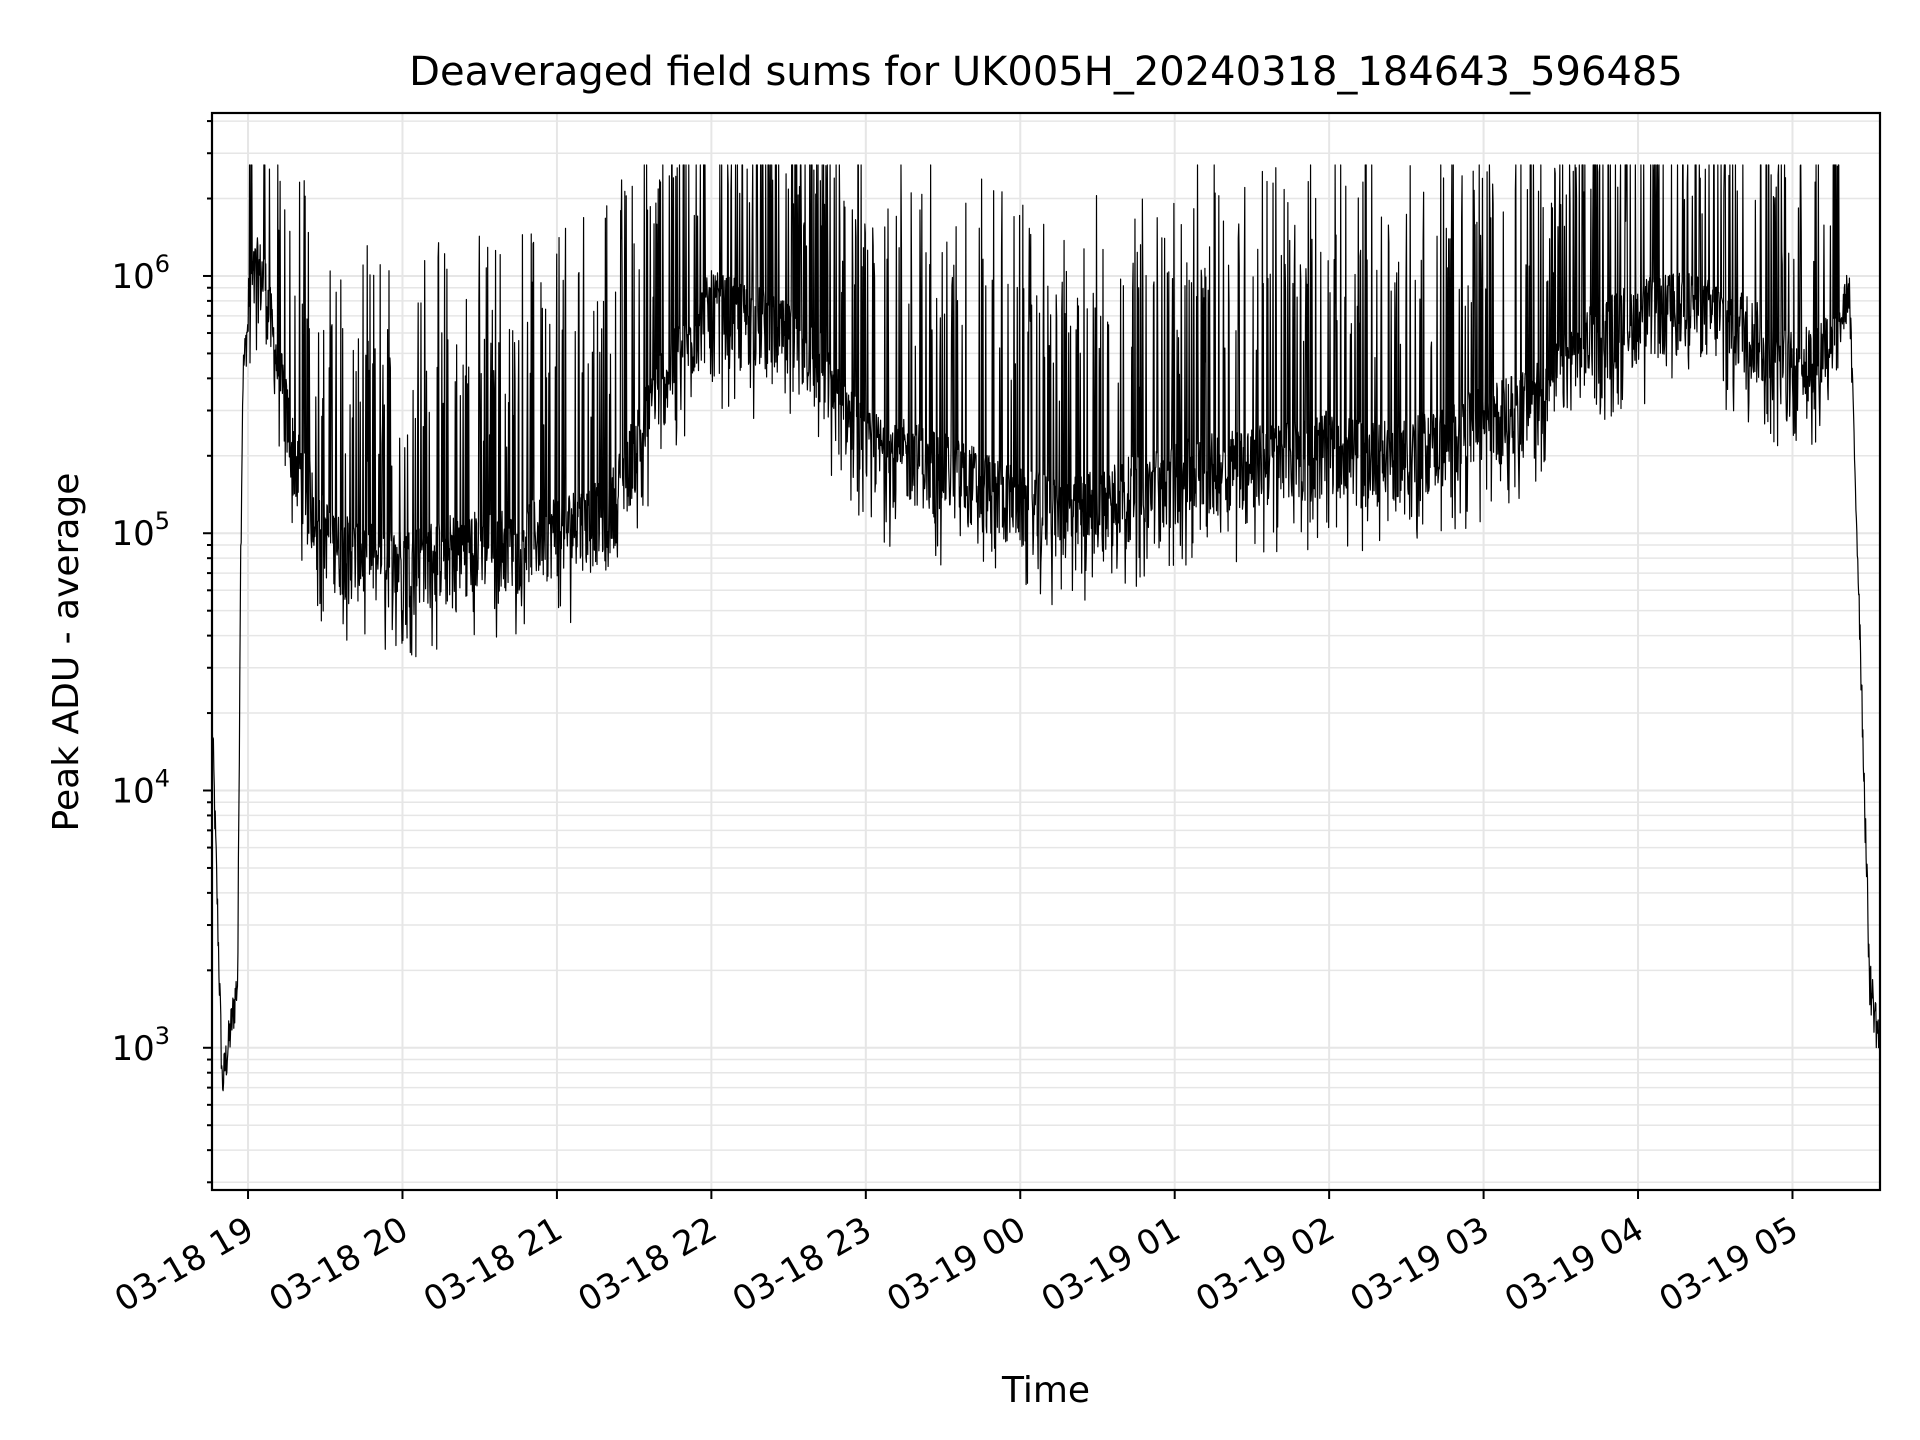 This screenshot has width=1920, height=1440. Describe the element at coordinates (66, 652) in the screenshot. I see `y-axis-label: Peak ADU - average` at that location.